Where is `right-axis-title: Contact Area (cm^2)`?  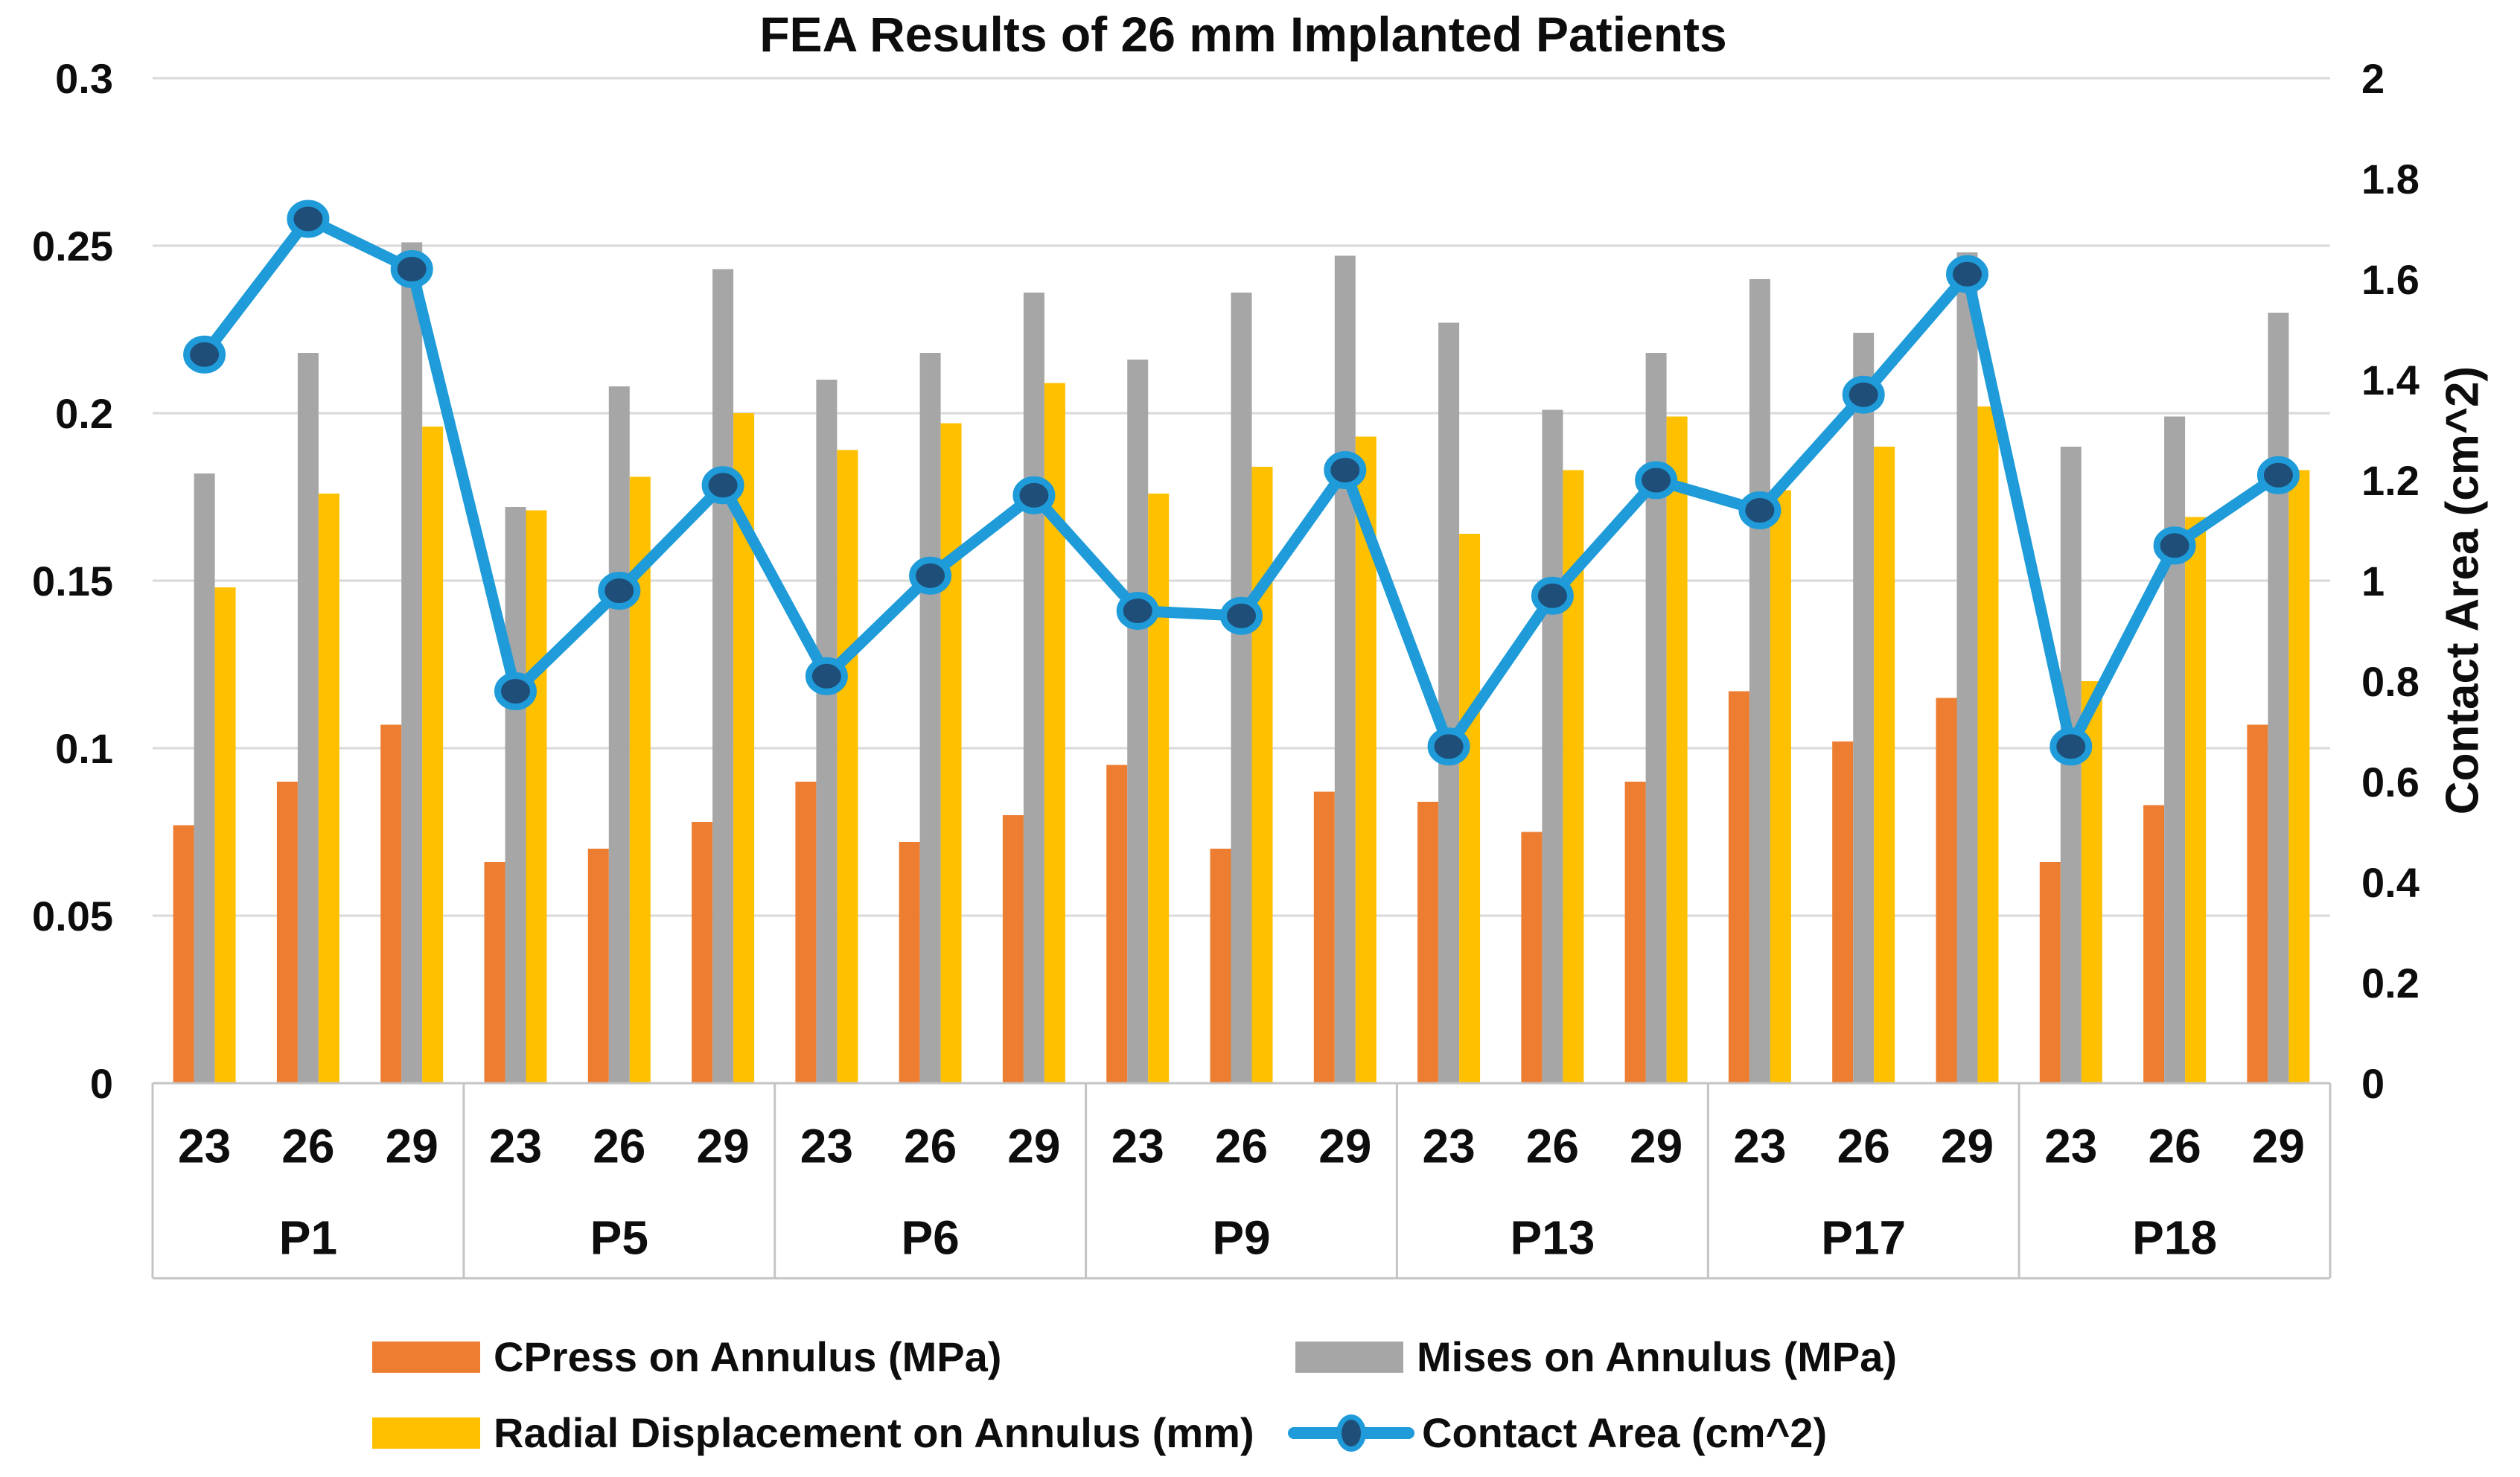
right-axis-title: Contact Area (cm^2) is located at coordinates (2463, 590).